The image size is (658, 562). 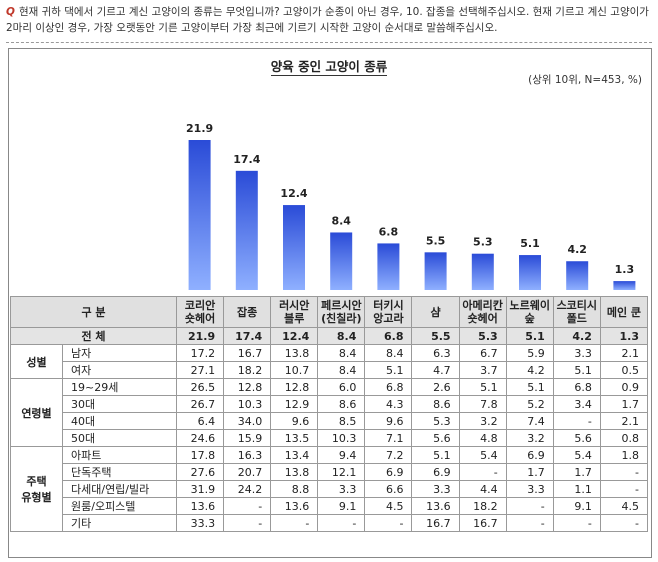 I want to click on table-cell: 7.8, so click(x=482, y=404).